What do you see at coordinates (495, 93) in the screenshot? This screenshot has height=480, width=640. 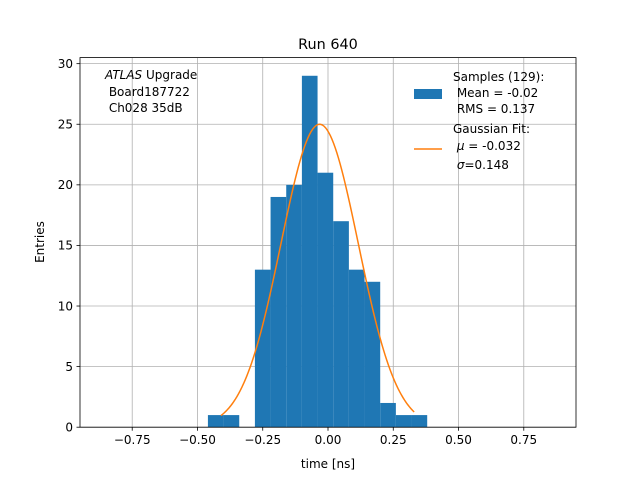 I see `legend-samples-line-2: Mean = -0.02` at bounding box center [495, 93].